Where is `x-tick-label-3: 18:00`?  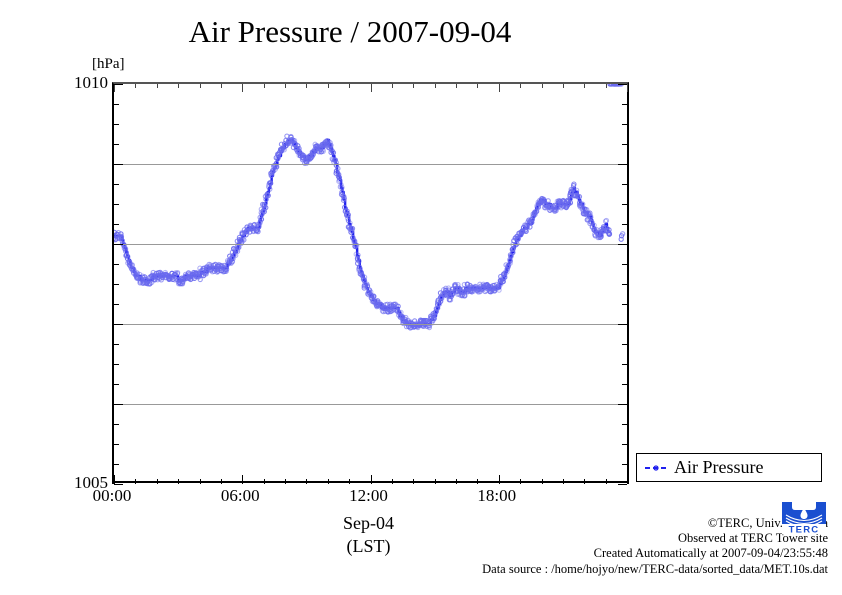
x-tick-label-3: 18:00 is located at coordinates (497, 495).